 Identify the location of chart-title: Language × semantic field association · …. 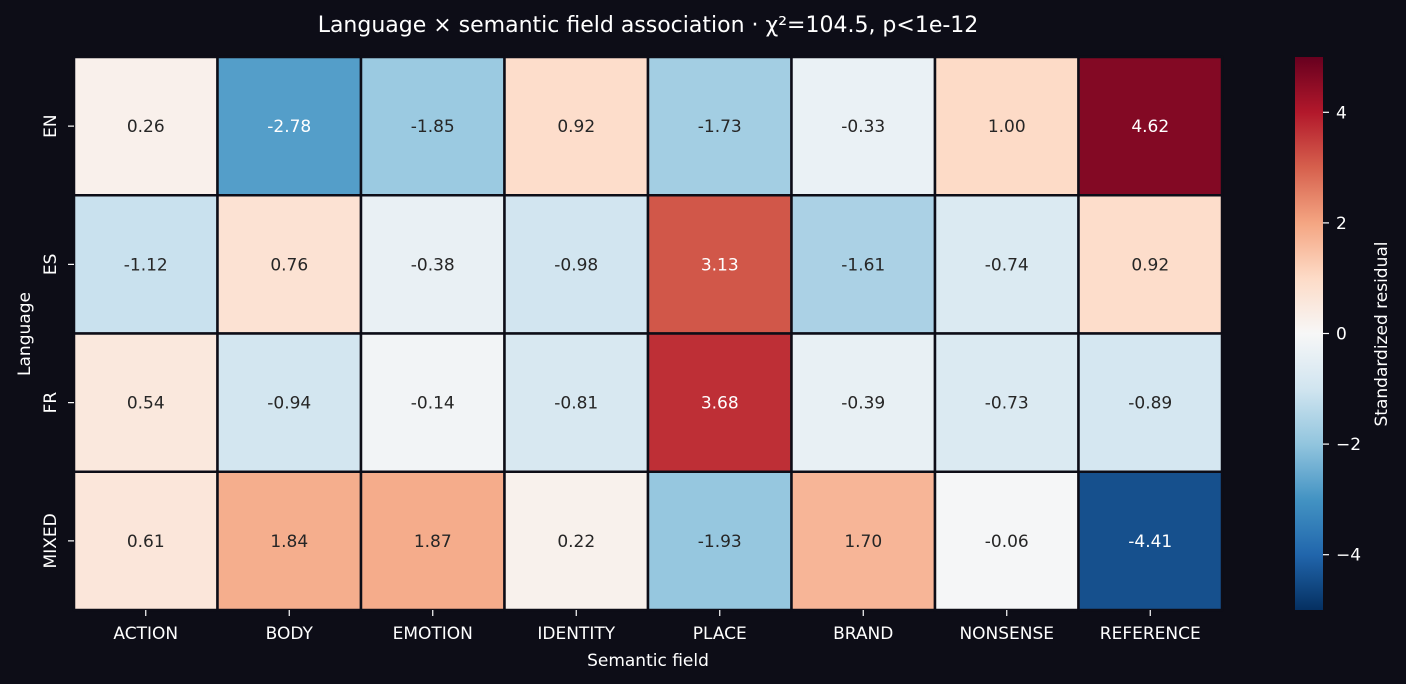
(648, 25).